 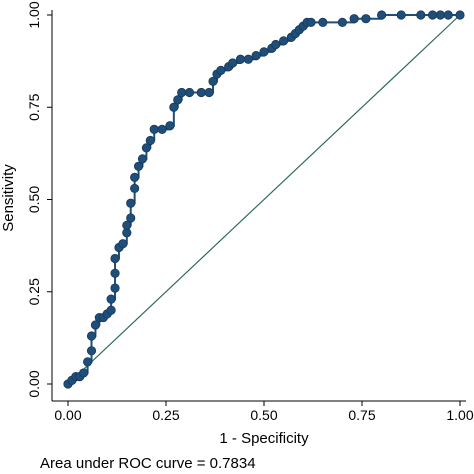 I want to click on y-tick-label: 0.75, so click(x=34, y=106).